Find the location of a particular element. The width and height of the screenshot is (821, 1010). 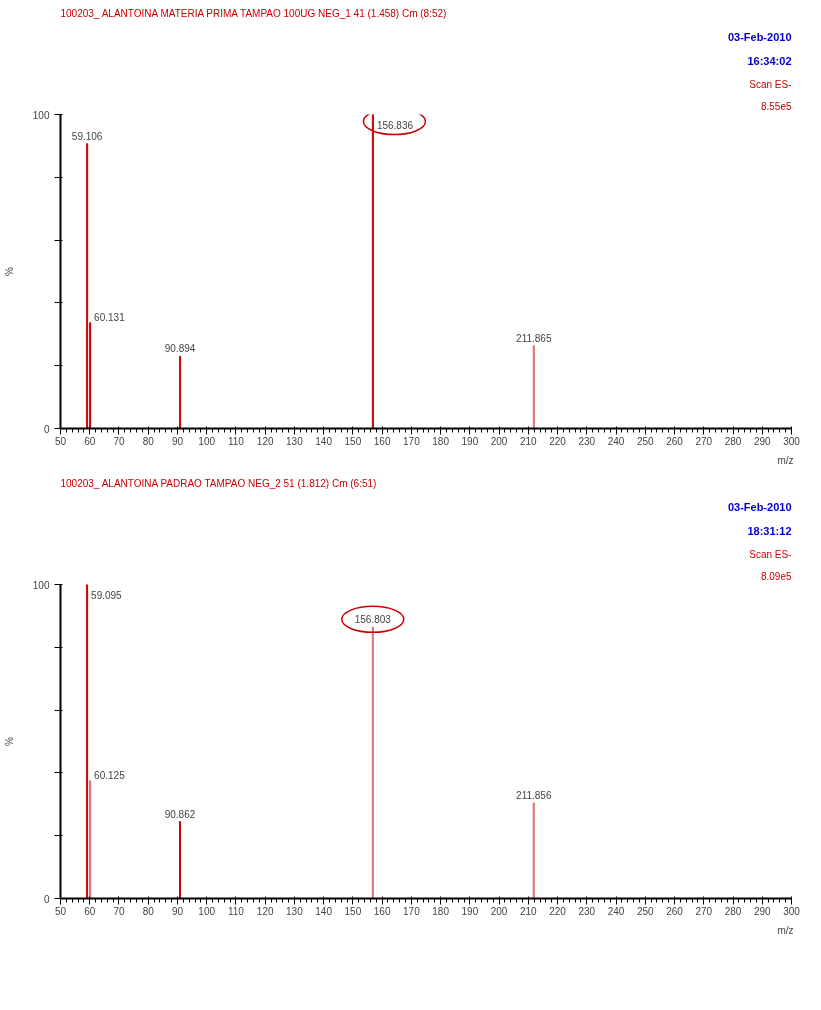

annotation: 60.125 is located at coordinates (110, 775).